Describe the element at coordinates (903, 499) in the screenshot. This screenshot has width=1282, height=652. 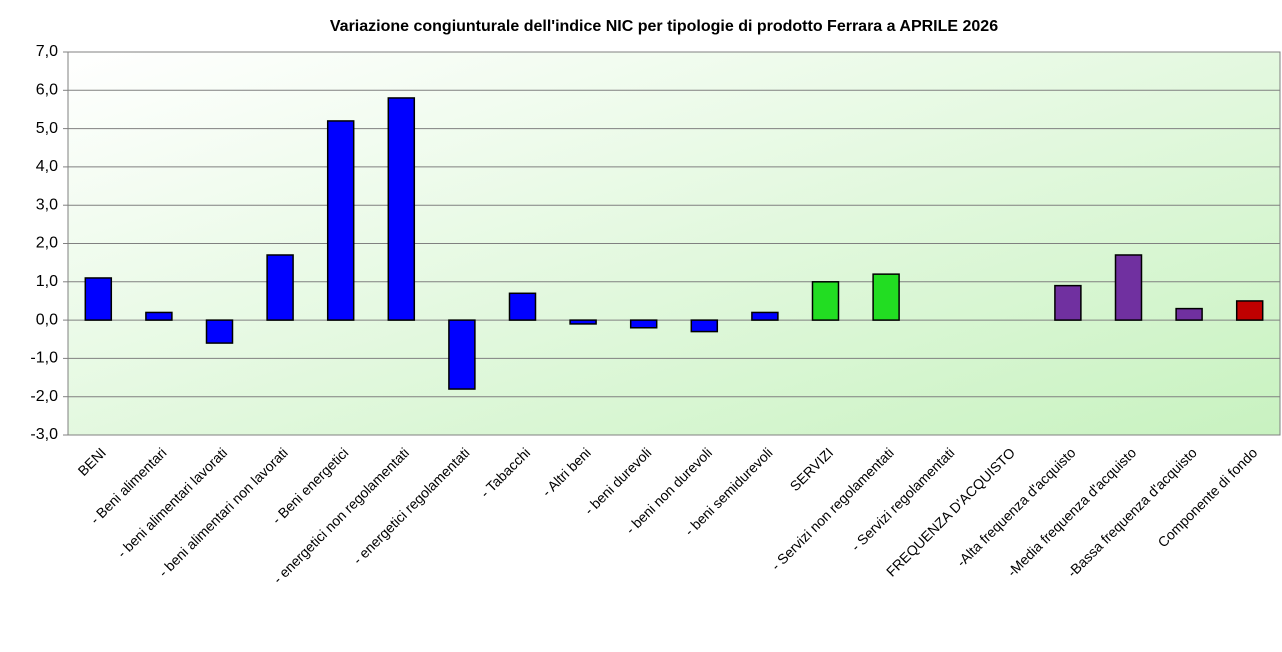
I see `x-tick-label: - Servizi regolamentati` at that location.